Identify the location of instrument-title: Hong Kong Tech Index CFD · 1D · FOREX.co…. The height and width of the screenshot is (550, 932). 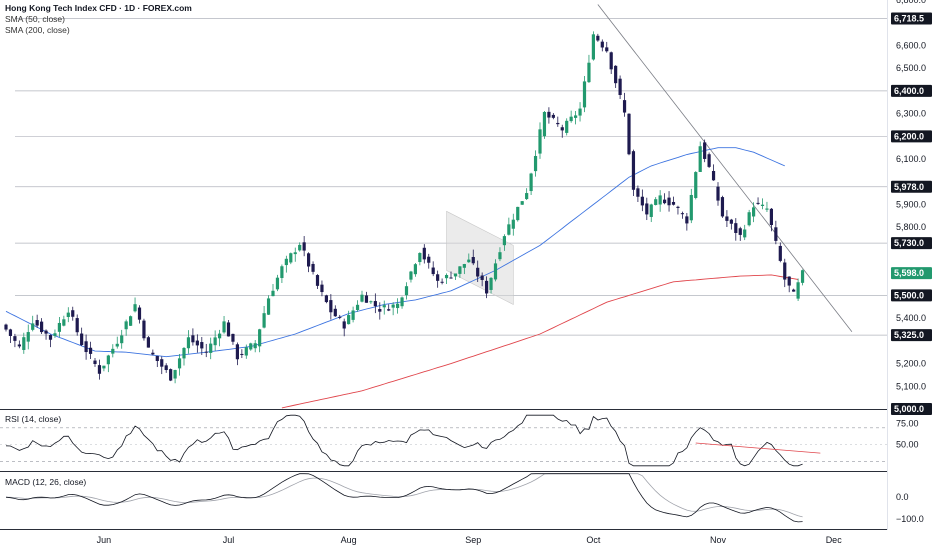
(98, 8).